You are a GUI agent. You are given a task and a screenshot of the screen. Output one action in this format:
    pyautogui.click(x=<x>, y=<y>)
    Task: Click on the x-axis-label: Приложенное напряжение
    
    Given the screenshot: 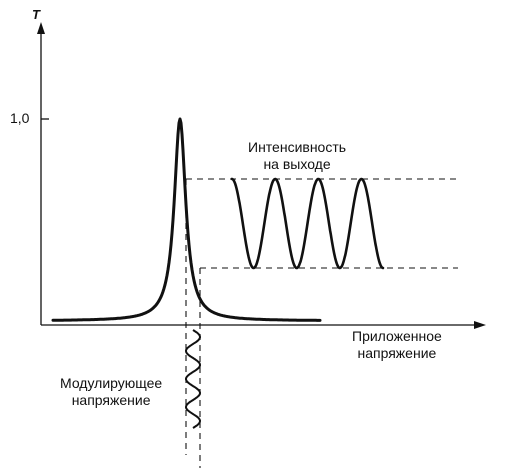 What is the action you would take?
    pyautogui.click(x=397, y=345)
    